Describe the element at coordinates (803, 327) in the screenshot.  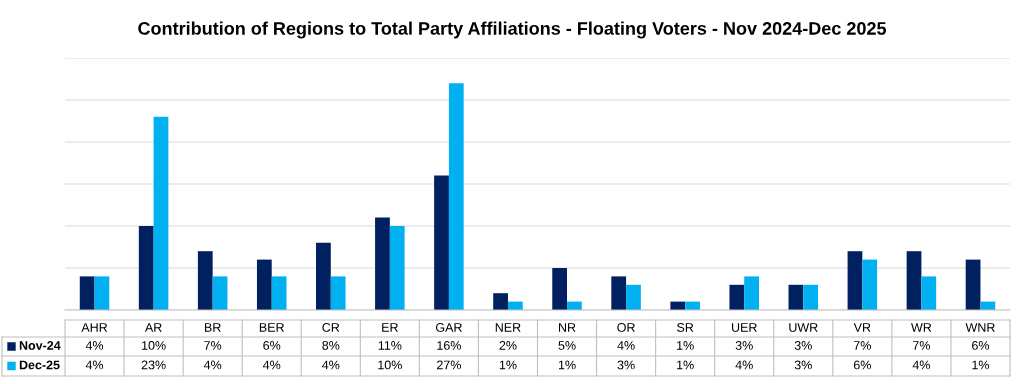
I see `x-tick-label: UWR` at that location.